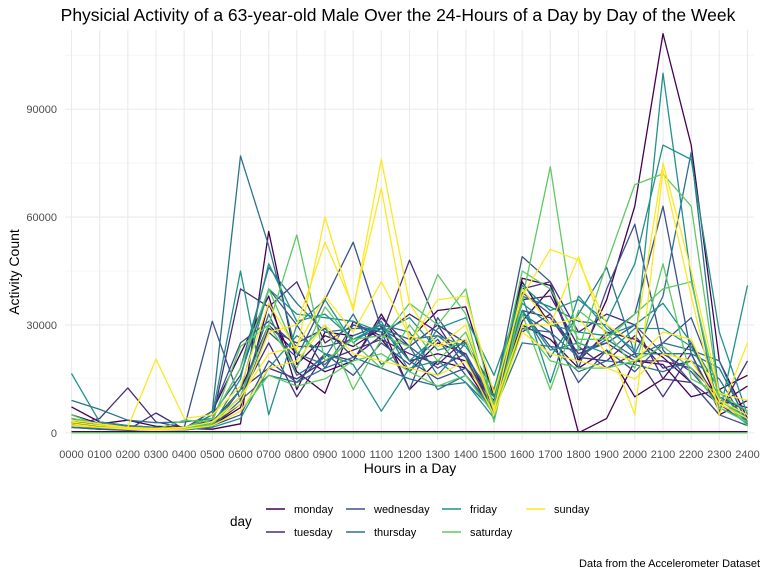  Describe the element at coordinates (54, 434) in the screenshot. I see `y-tick-label: 0` at that location.